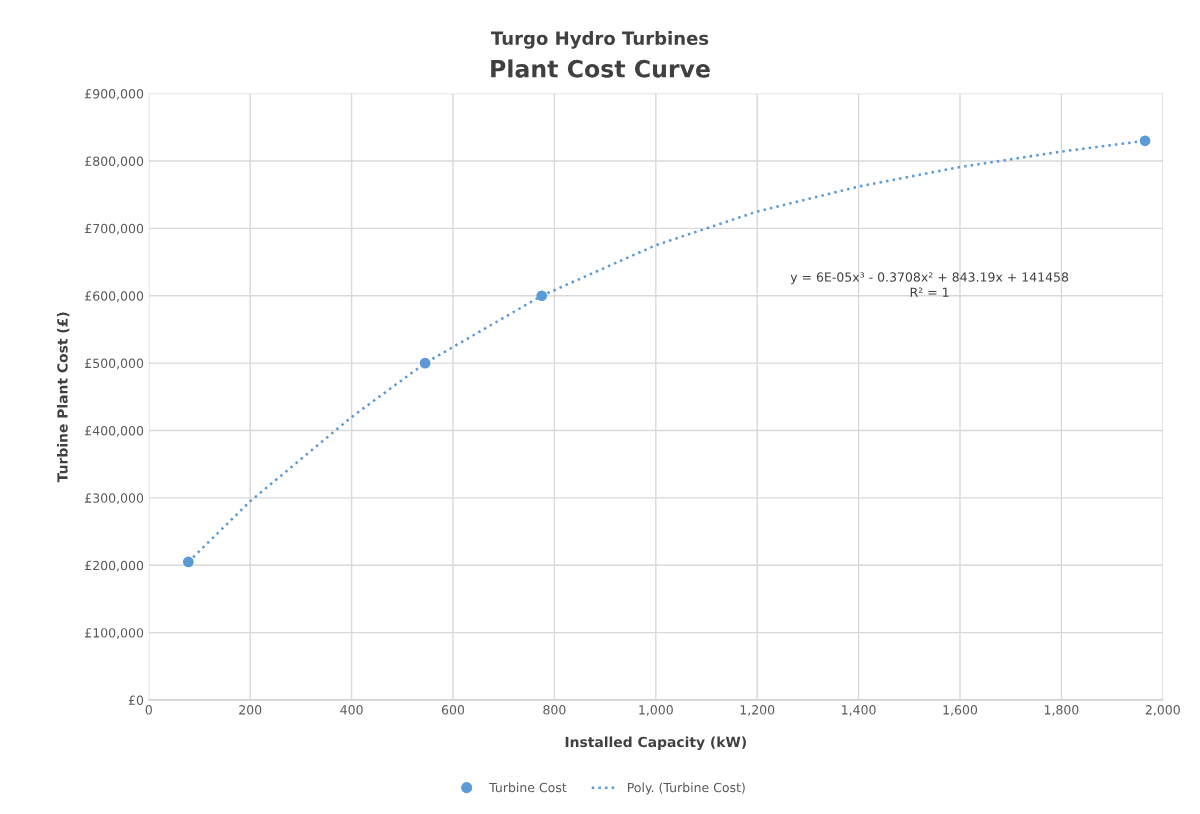 The image size is (1200, 814). Describe the element at coordinates (686, 788) in the screenshot. I see `legend-label: Poly. (Turbine Cost)` at that location.